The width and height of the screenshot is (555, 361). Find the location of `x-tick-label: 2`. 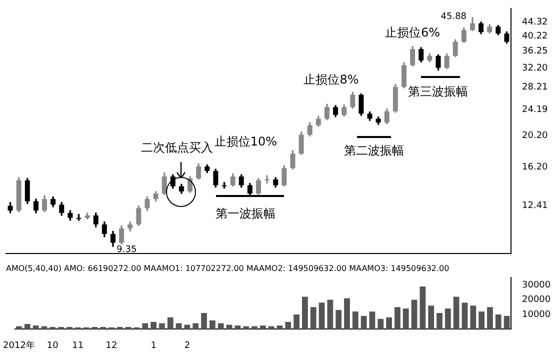

x-tick-label: 2 is located at coordinates (187, 345).